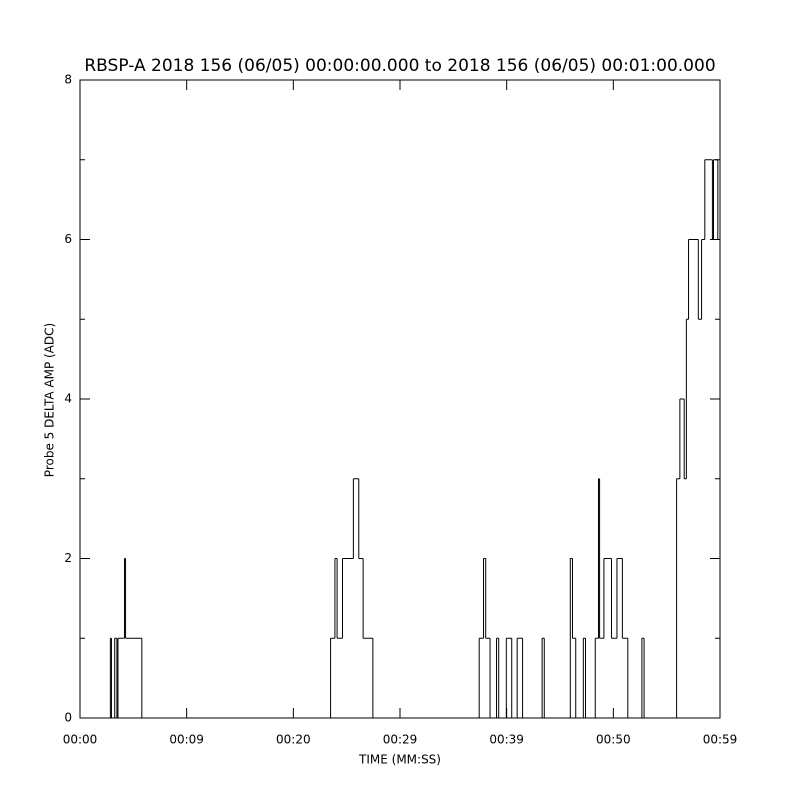 This screenshot has height=800, width=800. Describe the element at coordinates (613, 740) in the screenshot. I see `x-tick-label: 00:50` at that location.